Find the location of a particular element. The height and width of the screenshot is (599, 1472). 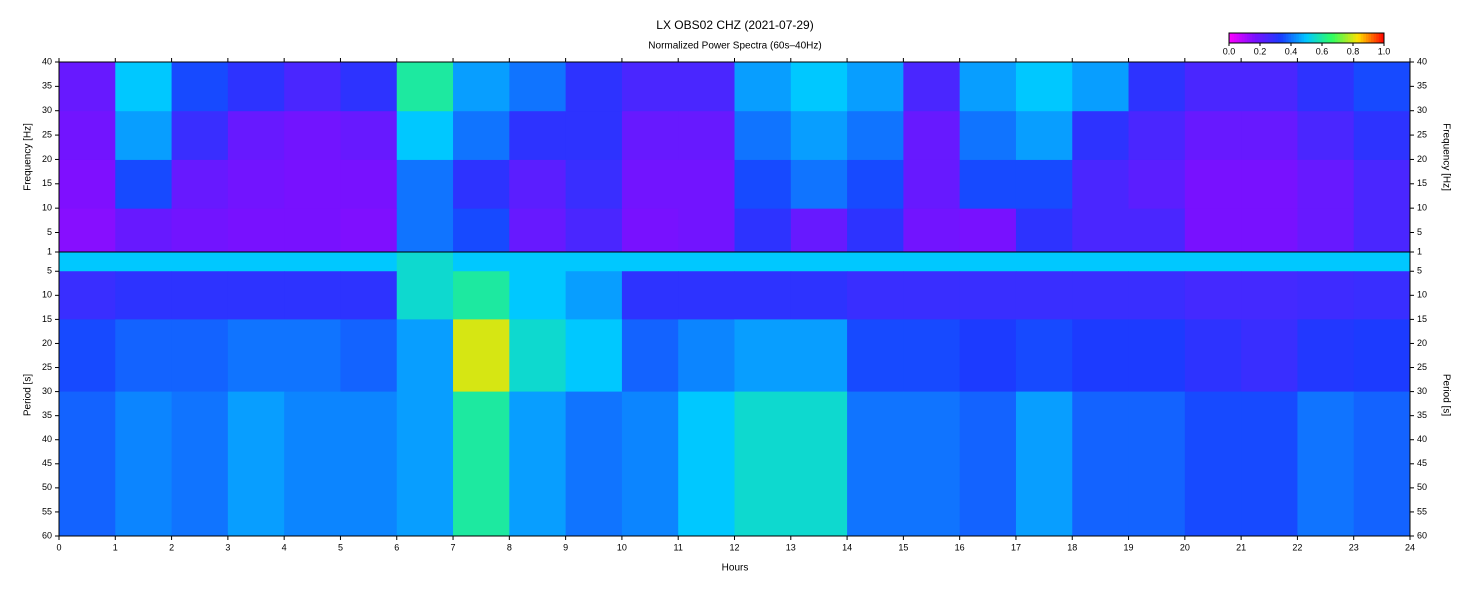

y-tick-label: 50 is located at coordinates (47, 487).